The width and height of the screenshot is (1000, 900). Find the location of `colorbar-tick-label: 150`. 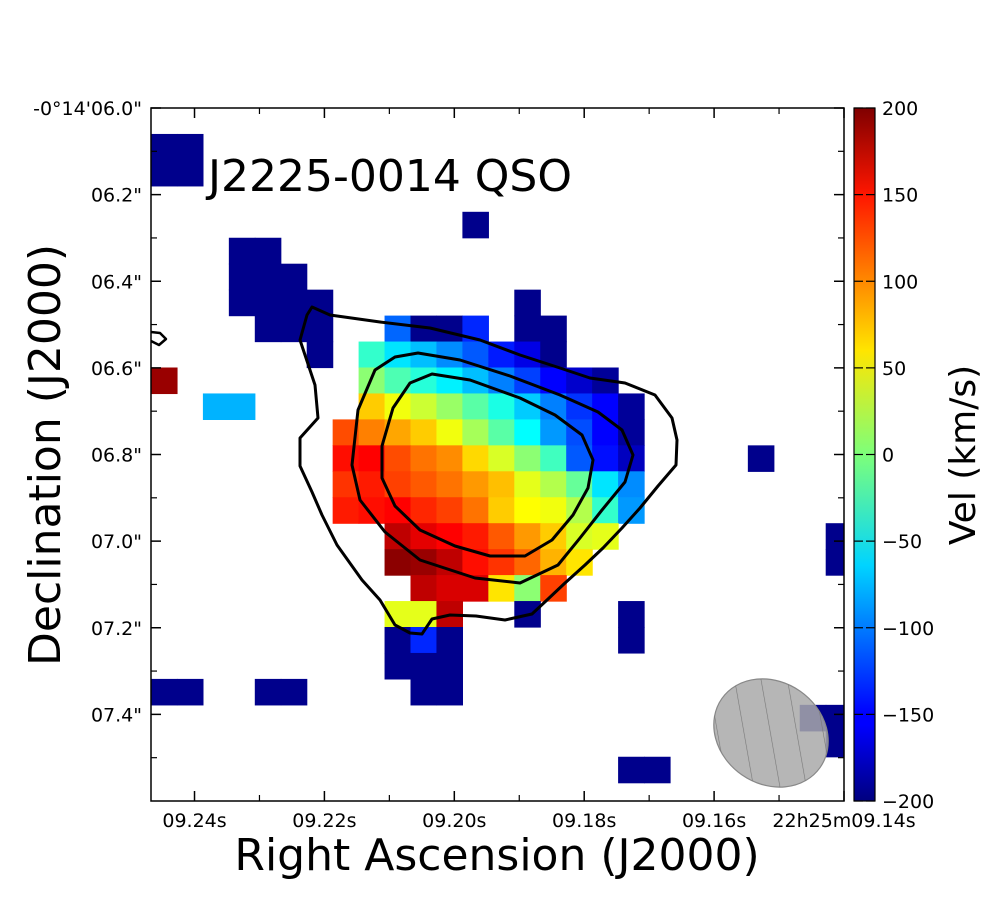

colorbar-tick-label: 150 is located at coordinates (900, 196).